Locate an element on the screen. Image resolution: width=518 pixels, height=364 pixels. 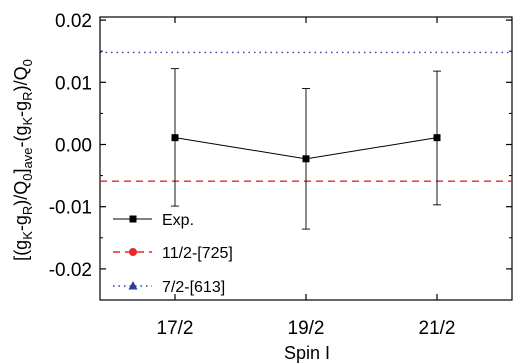
x-tick-label: 21/2 is located at coordinates (437, 328).